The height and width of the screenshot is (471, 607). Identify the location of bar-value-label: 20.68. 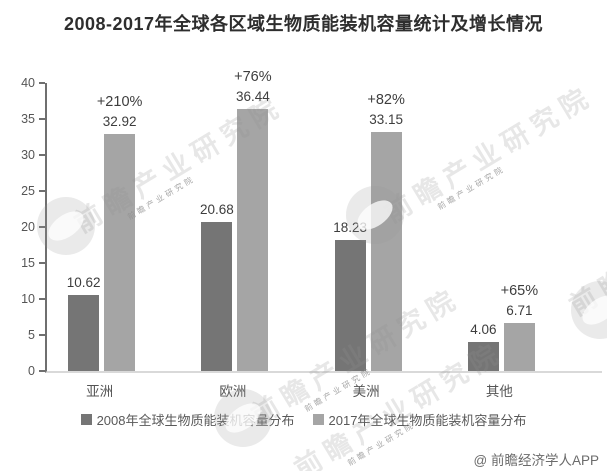
(216, 210).